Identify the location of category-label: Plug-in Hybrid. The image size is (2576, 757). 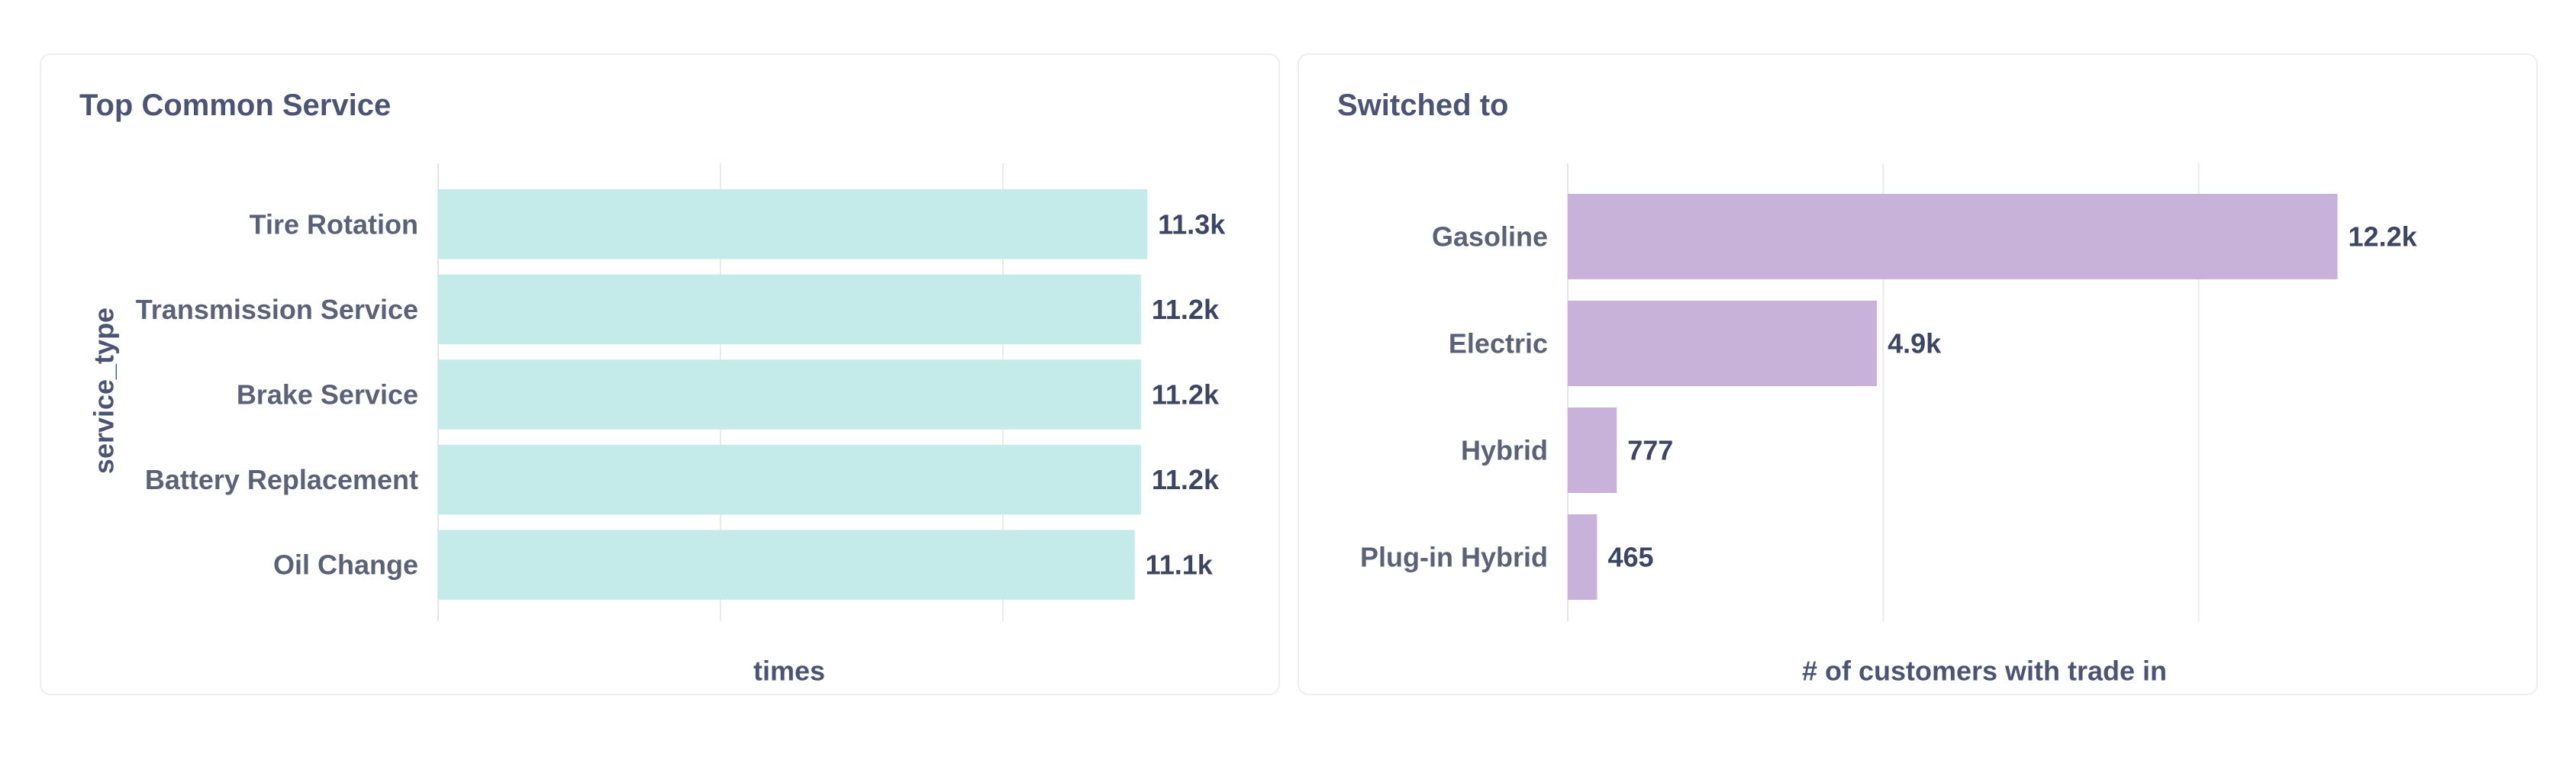
(1454, 557).